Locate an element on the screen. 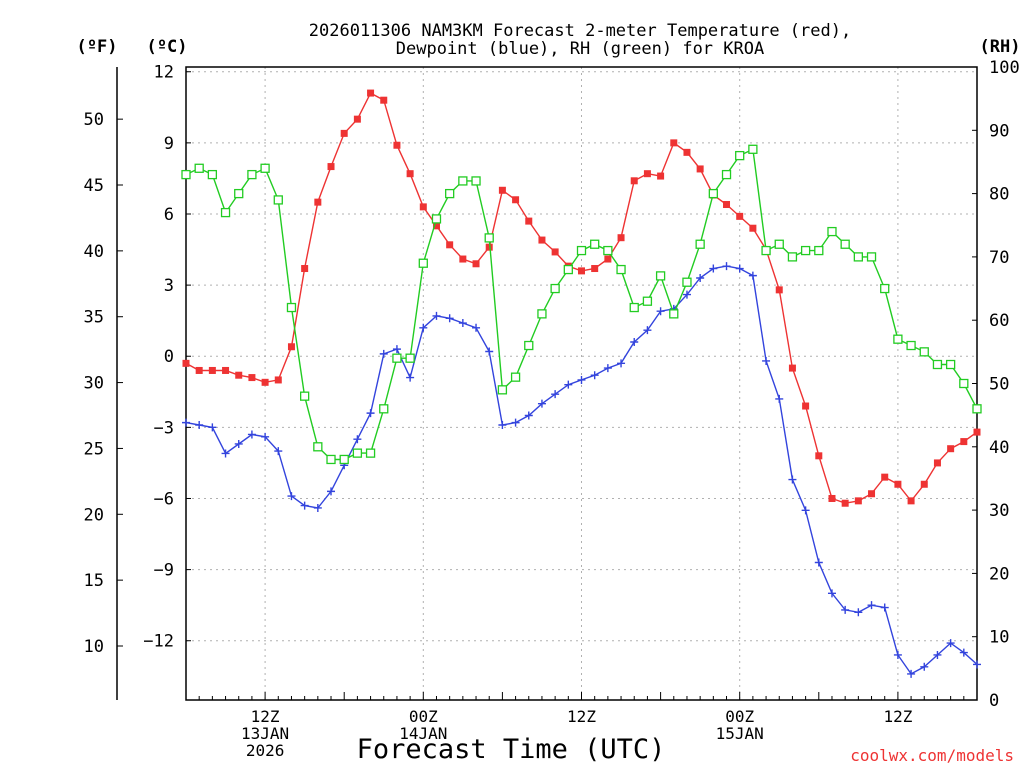  celsius-tick-label: 3 is located at coordinates (169, 286).